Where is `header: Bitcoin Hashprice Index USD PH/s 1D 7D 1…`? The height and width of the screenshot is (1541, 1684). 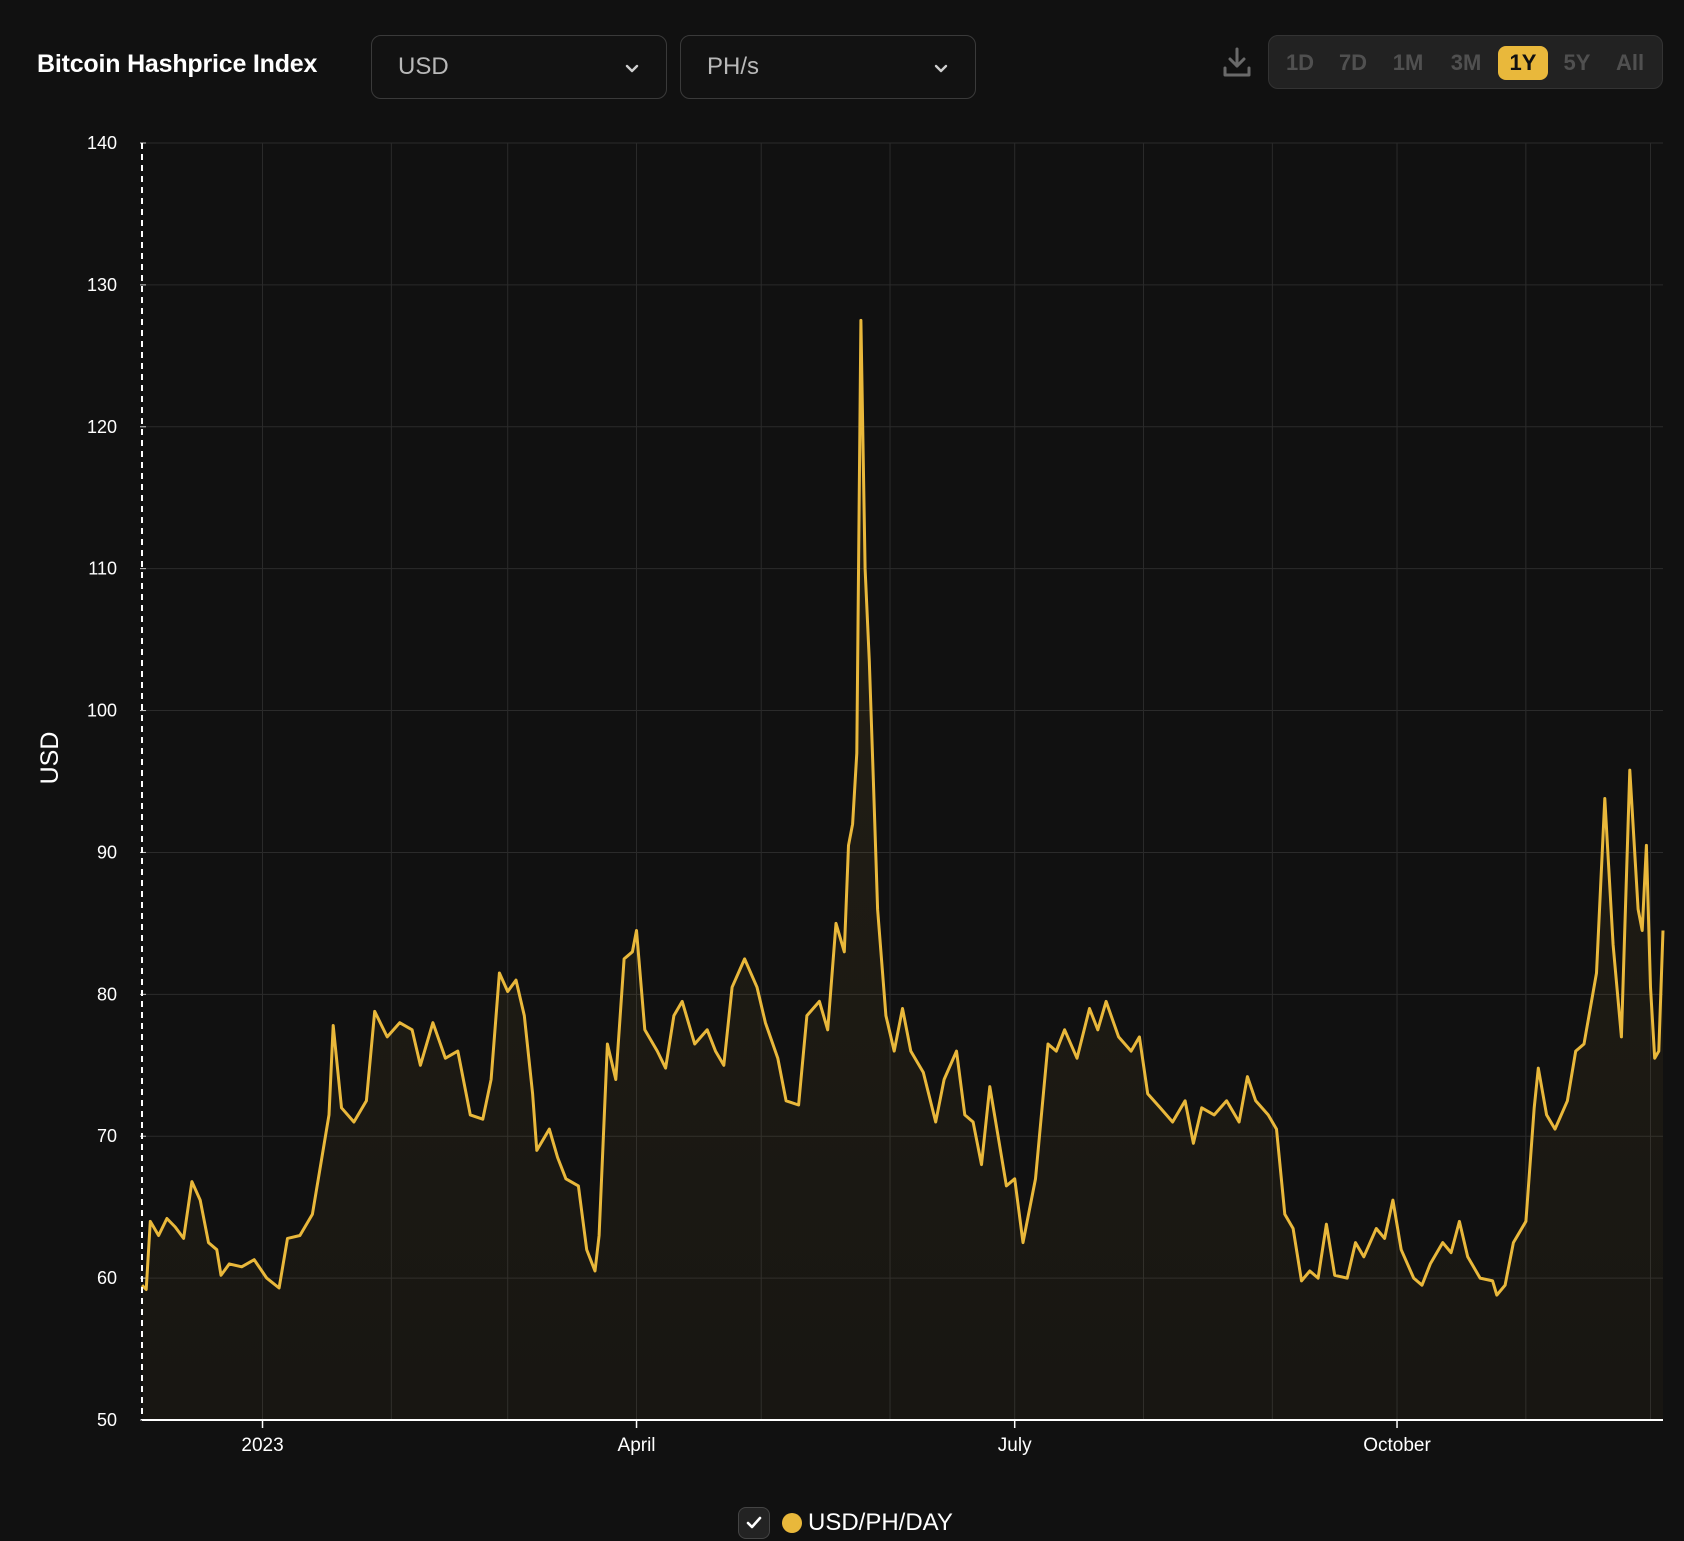
header: Bitcoin Hashprice Index USD PH/s 1D 7D 1… is located at coordinates (842, 65).